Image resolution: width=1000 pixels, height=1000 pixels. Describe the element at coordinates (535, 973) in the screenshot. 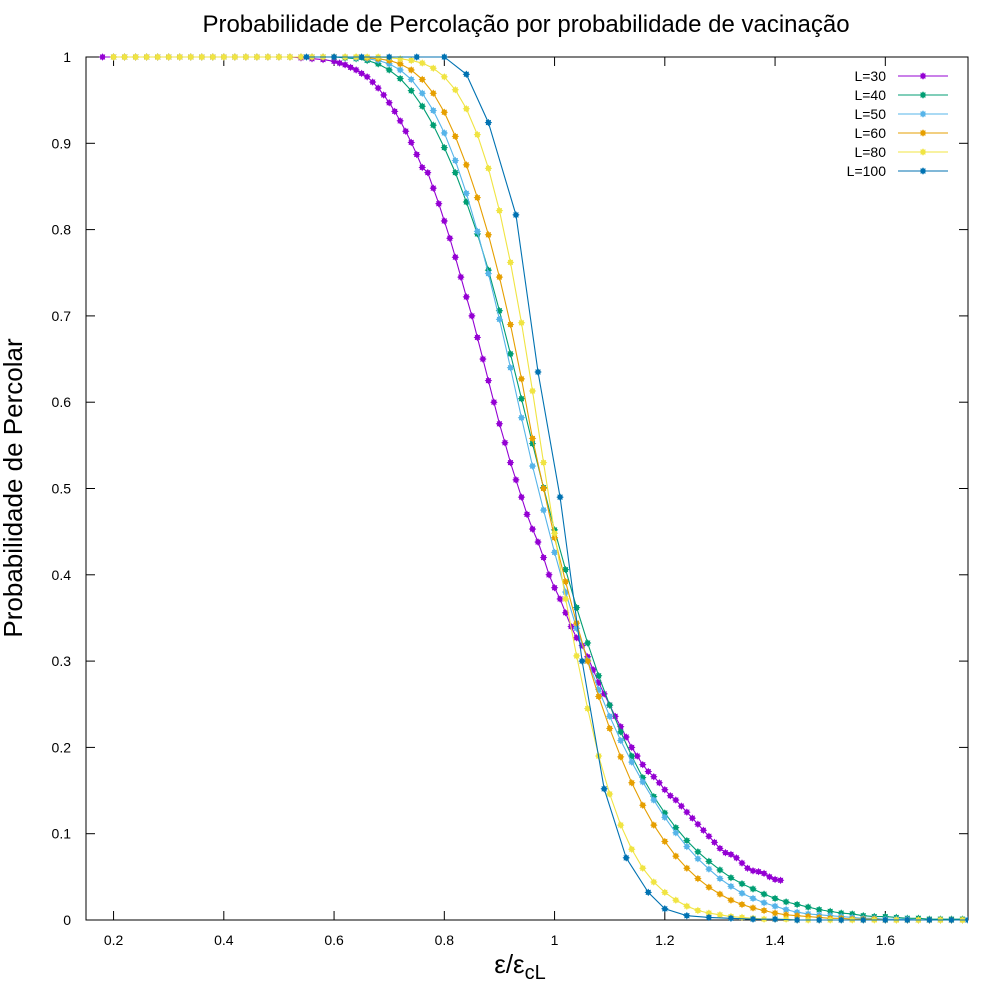

I see `x-axis-title-subscript: cL` at that location.